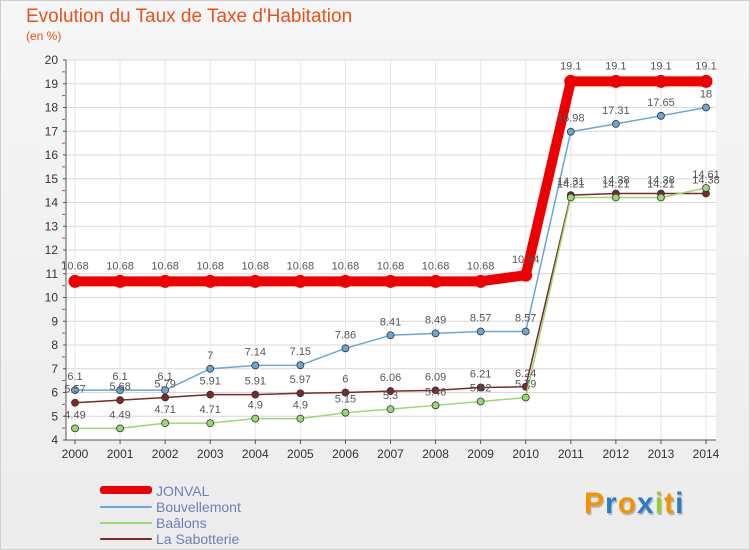 This screenshot has height=550, width=750. I want to click on x-tick-label: 2007, so click(390, 454).